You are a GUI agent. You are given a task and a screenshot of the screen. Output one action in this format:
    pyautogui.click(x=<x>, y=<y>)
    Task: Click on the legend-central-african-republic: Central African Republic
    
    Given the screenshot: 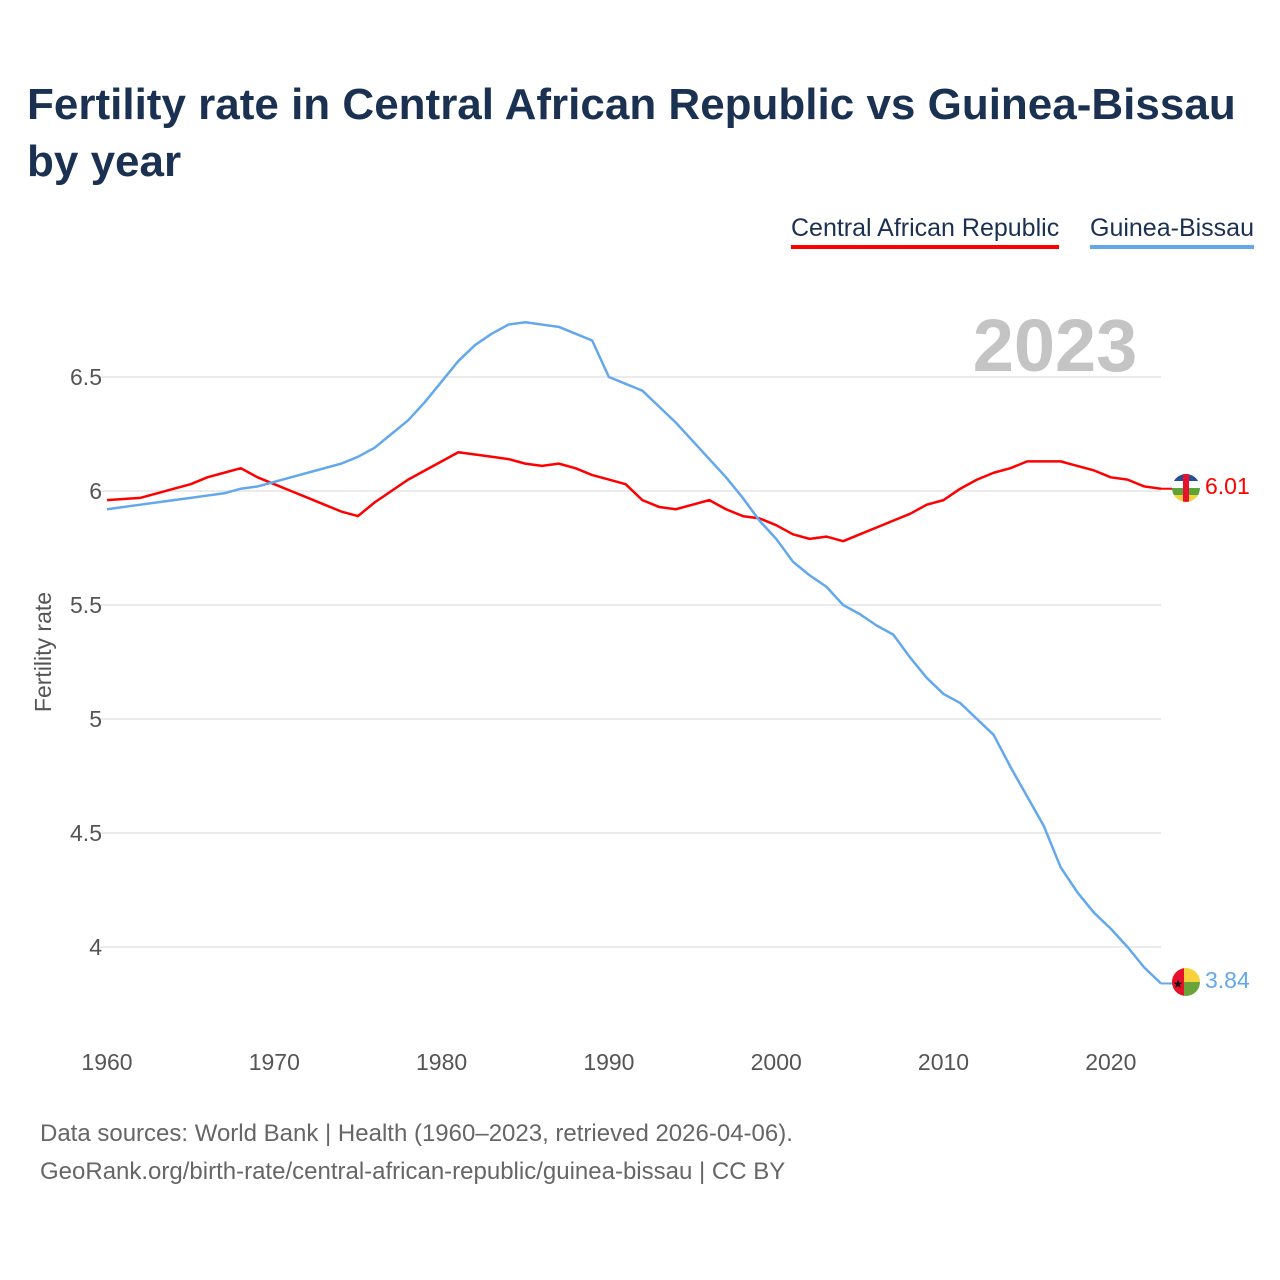 What is the action you would take?
    pyautogui.click(x=925, y=231)
    